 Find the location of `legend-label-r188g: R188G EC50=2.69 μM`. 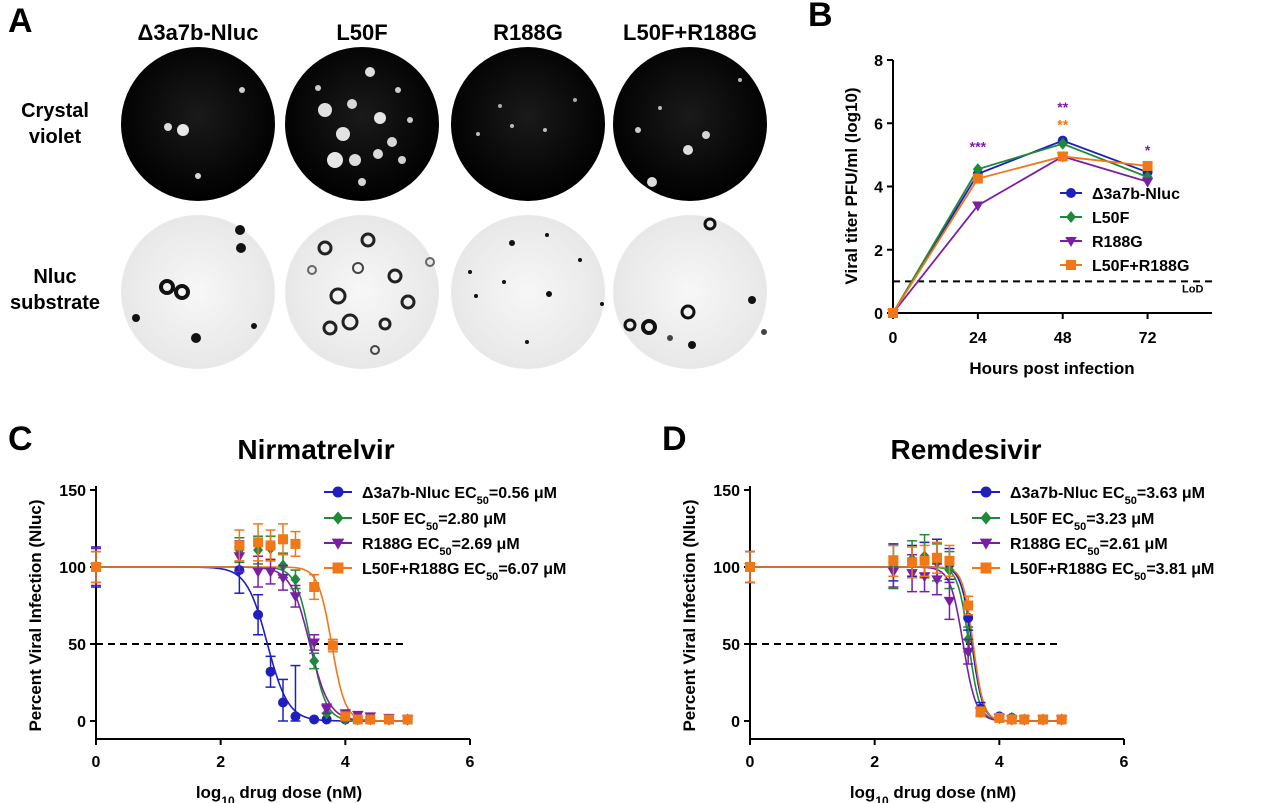

legend-label-r188g: R188G EC50=2.69 μM is located at coordinates (441, 547).